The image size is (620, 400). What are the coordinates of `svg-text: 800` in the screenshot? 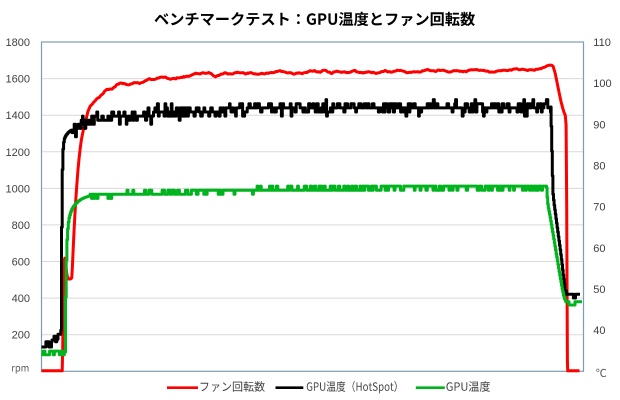 It's located at (21, 226).